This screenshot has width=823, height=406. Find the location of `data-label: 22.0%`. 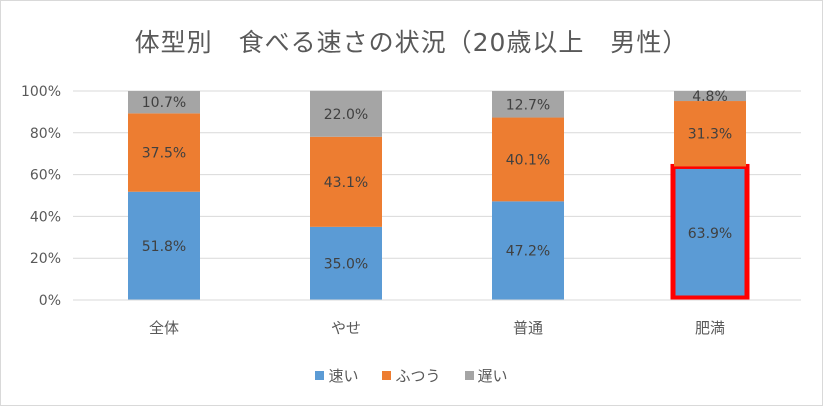

data-label: 22.0% is located at coordinates (346, 115).